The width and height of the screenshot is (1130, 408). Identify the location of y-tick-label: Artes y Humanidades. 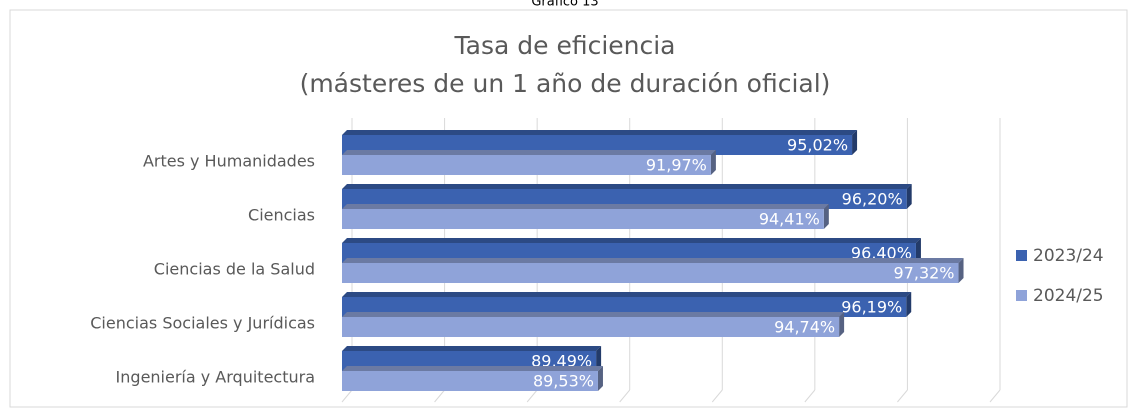
(229, 161).